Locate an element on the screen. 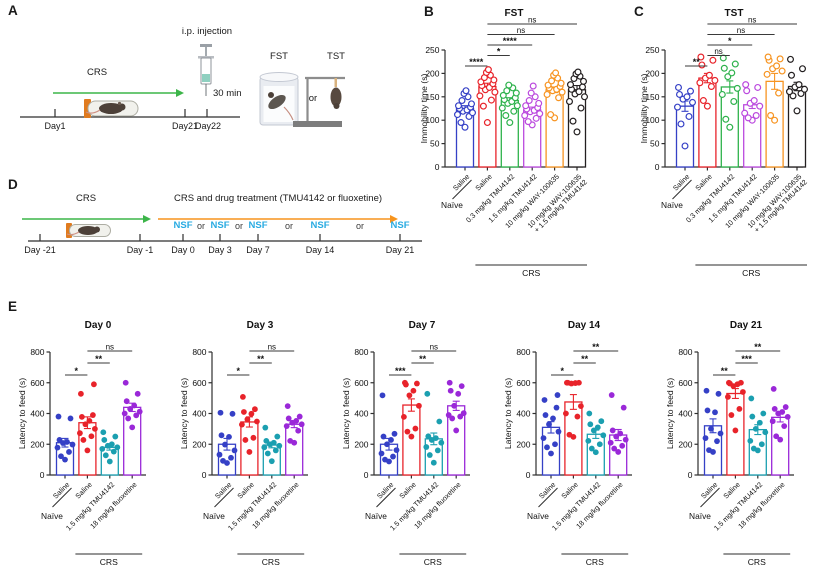  panel-d-label: D is located at coordinates (13, 184).